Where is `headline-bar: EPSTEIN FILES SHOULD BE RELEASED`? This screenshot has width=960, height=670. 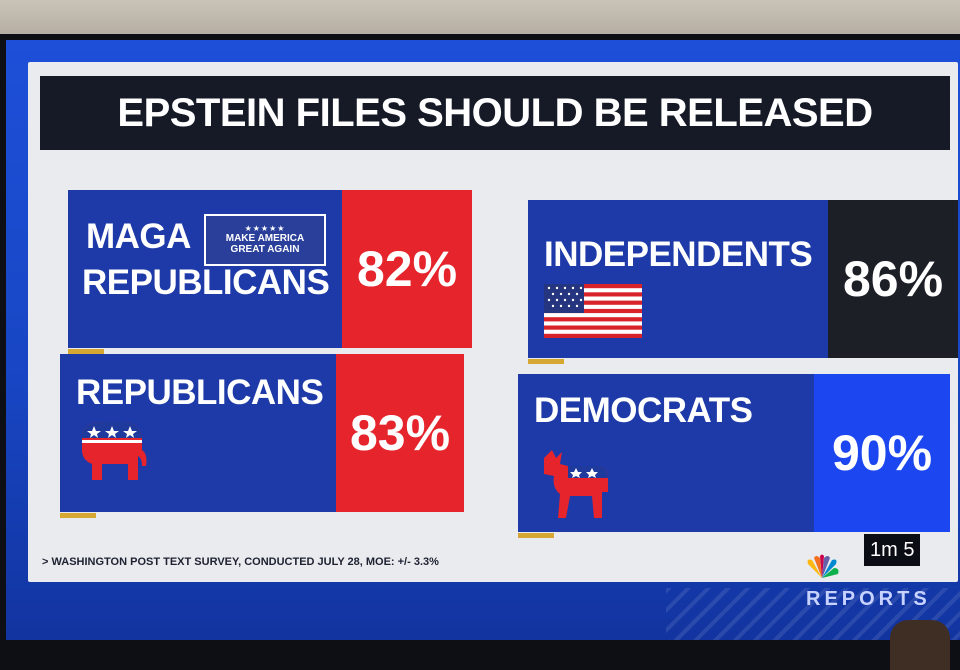 headline-bar: EPSTEIN FILES SHOULD BE RELEASED is located at coordinates (495, 113).